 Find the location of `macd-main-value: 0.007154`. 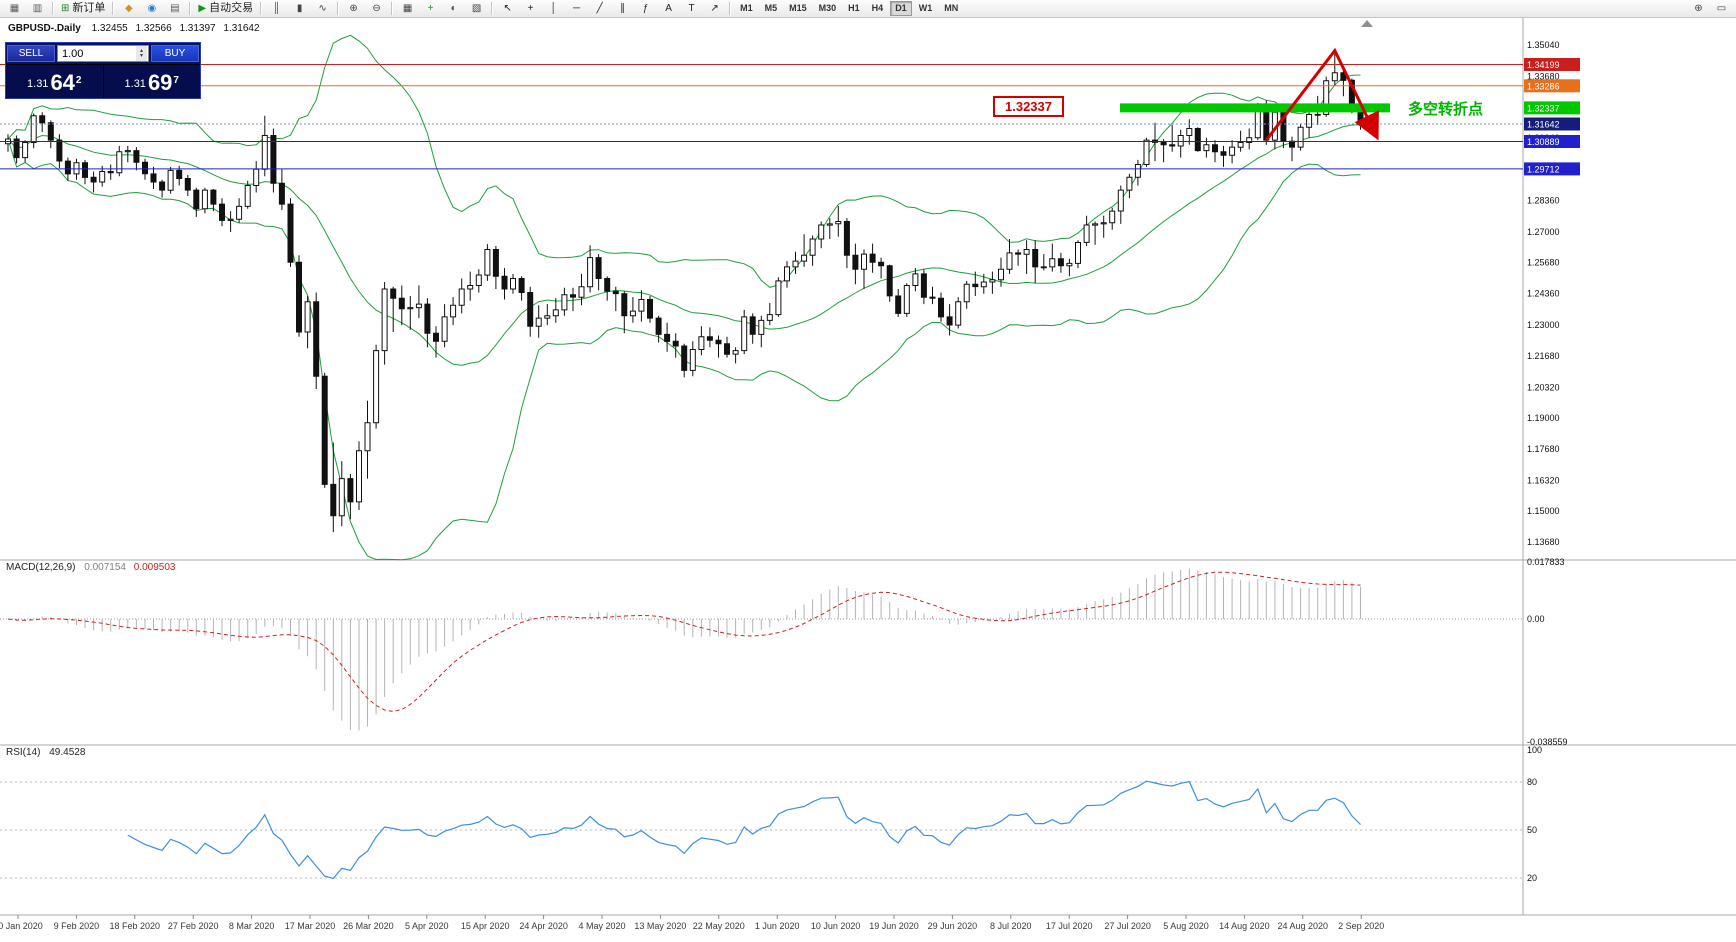

macd-main-value: 0.007154 is located at coordinates (105, 567).